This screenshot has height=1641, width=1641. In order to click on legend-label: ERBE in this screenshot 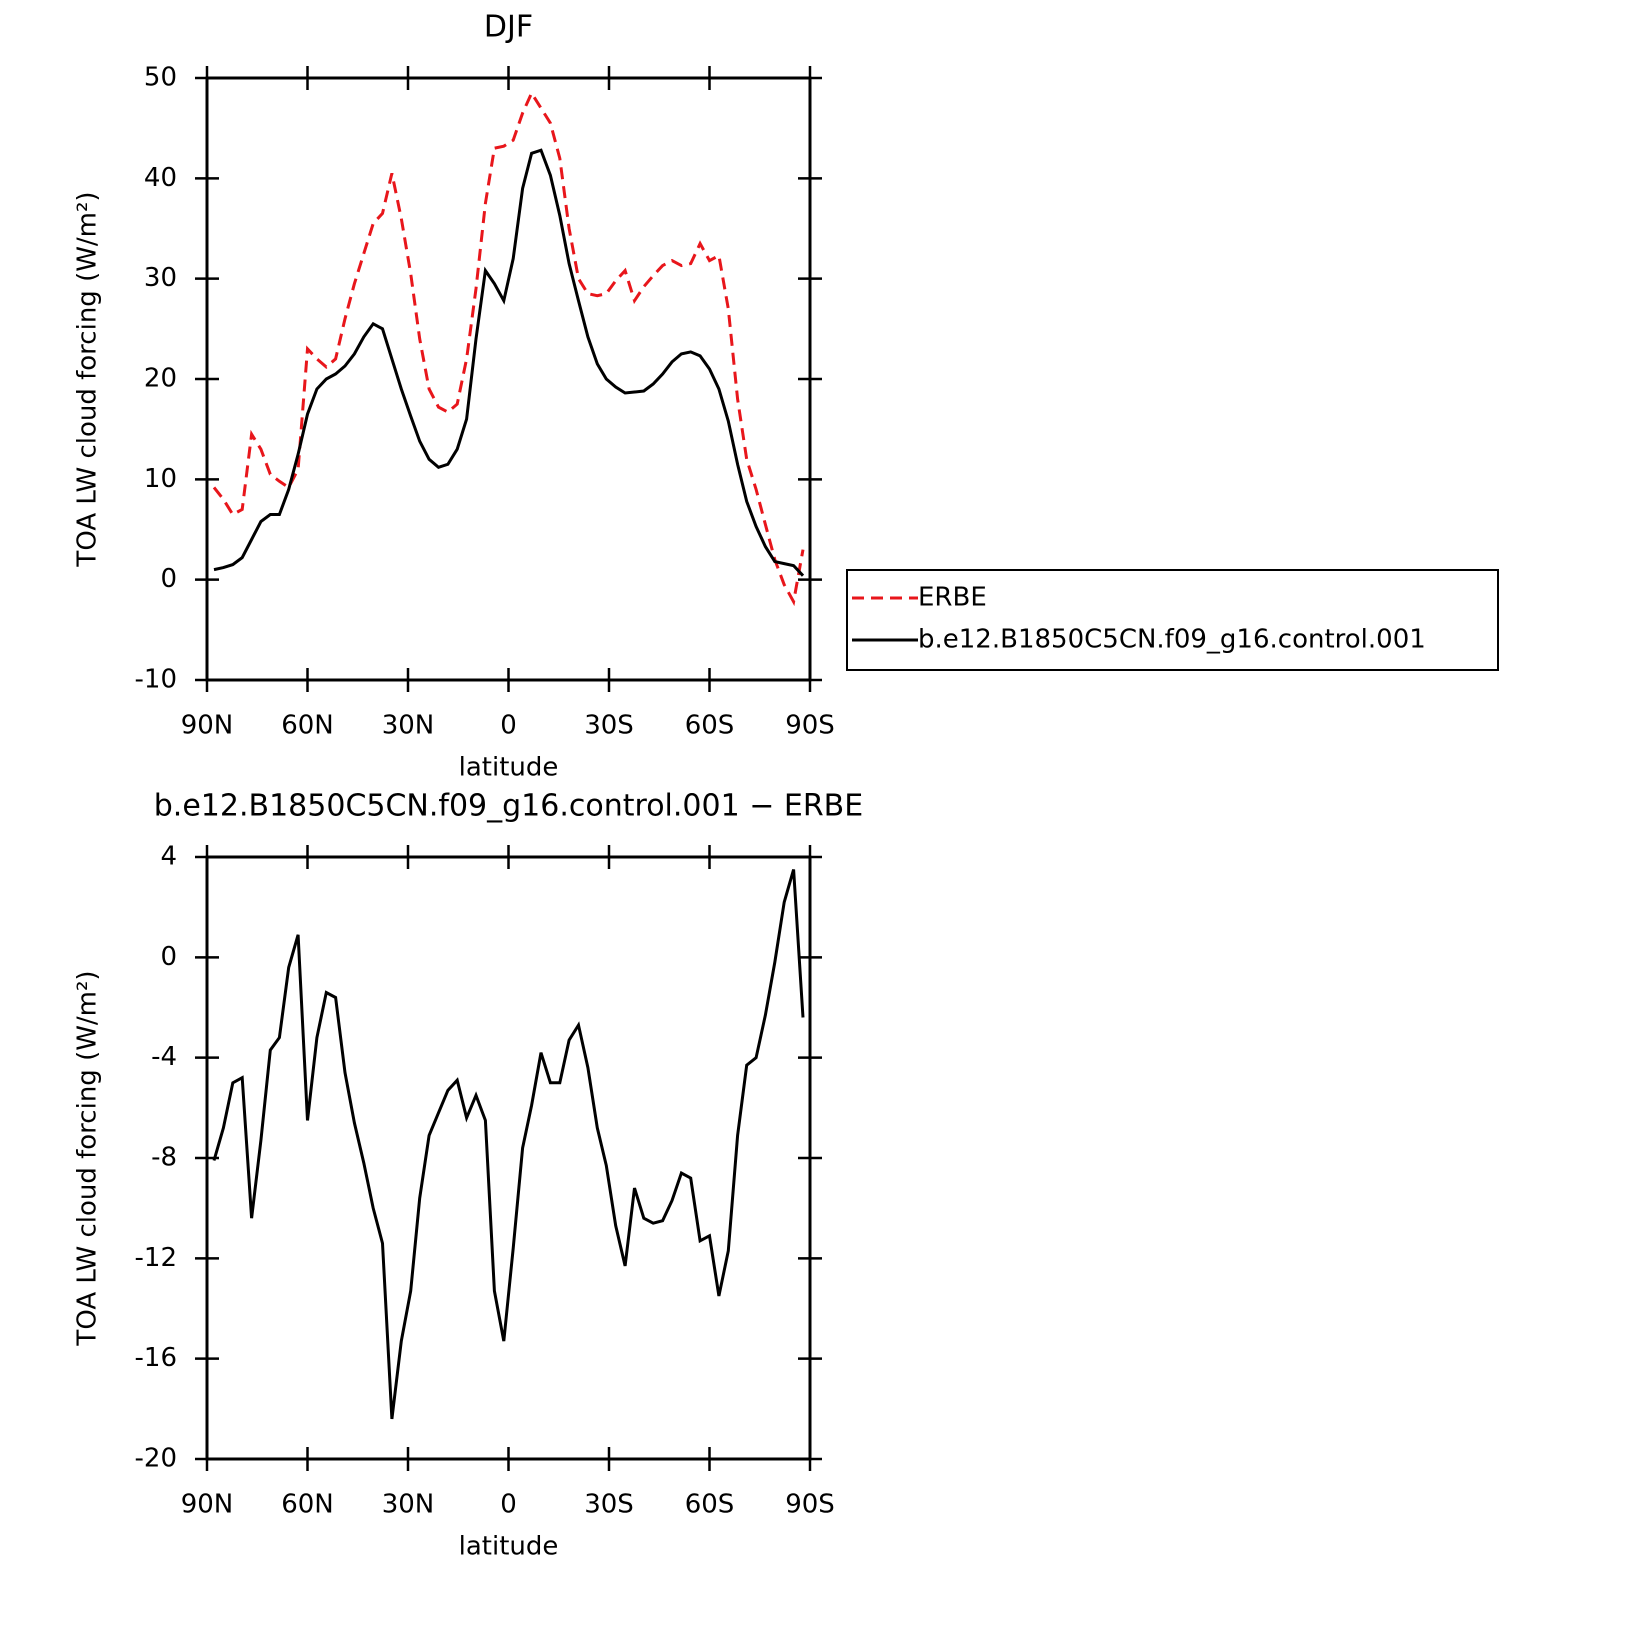, I will do `click(952, 598)`.